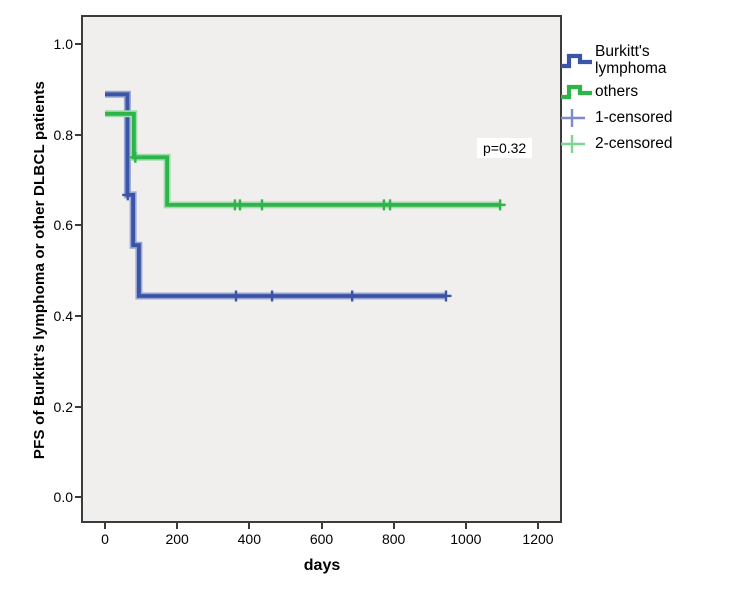  I want to click on x-tick-label: 1000, so click(466, 539).